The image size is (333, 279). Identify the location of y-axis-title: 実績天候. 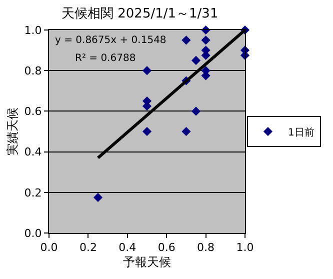
(13, 132).